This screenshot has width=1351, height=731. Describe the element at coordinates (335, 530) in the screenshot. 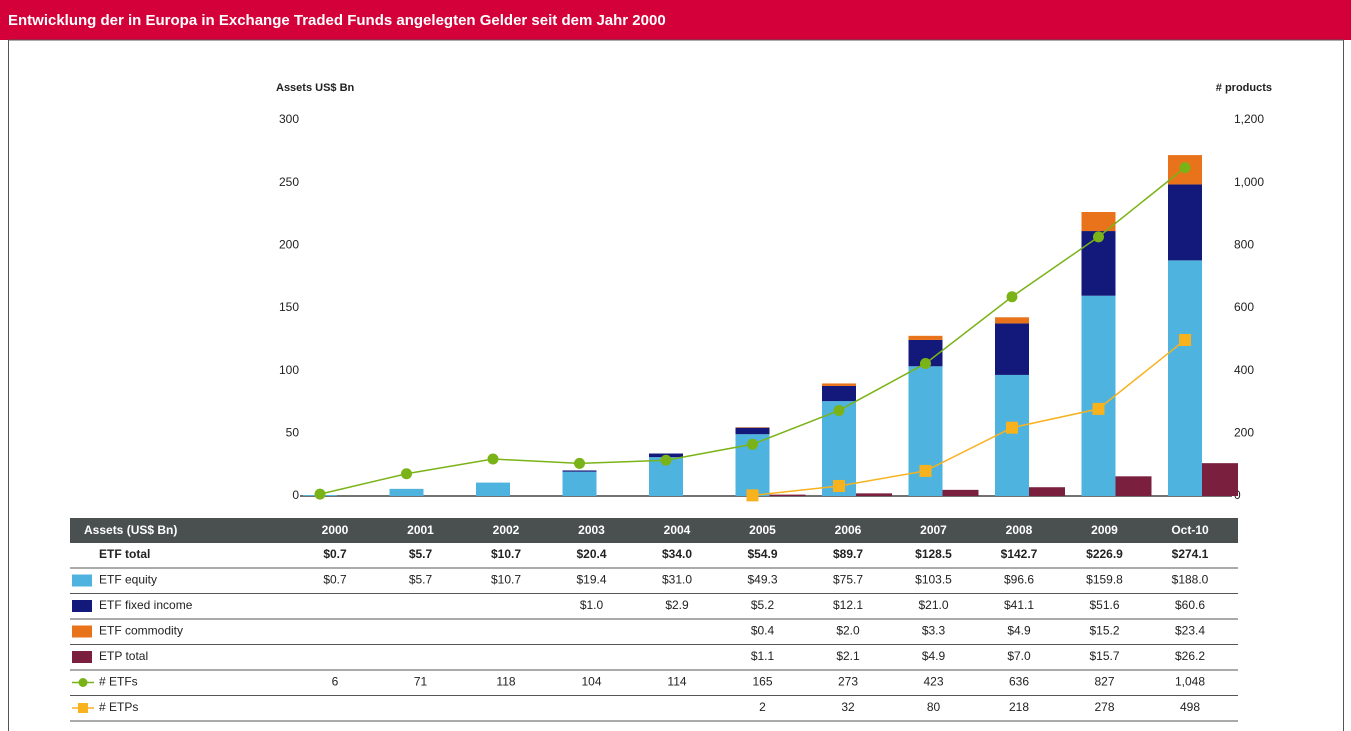

I see `column-header: 2000` at that location.